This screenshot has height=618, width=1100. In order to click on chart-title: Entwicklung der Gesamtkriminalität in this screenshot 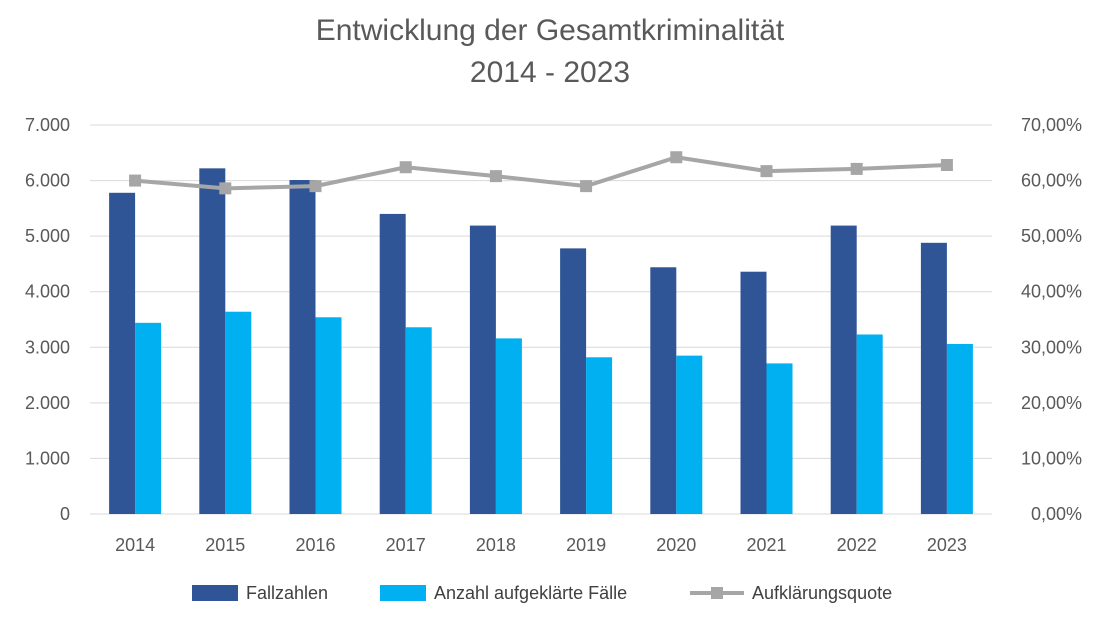, I will do `click(550, 30)`.